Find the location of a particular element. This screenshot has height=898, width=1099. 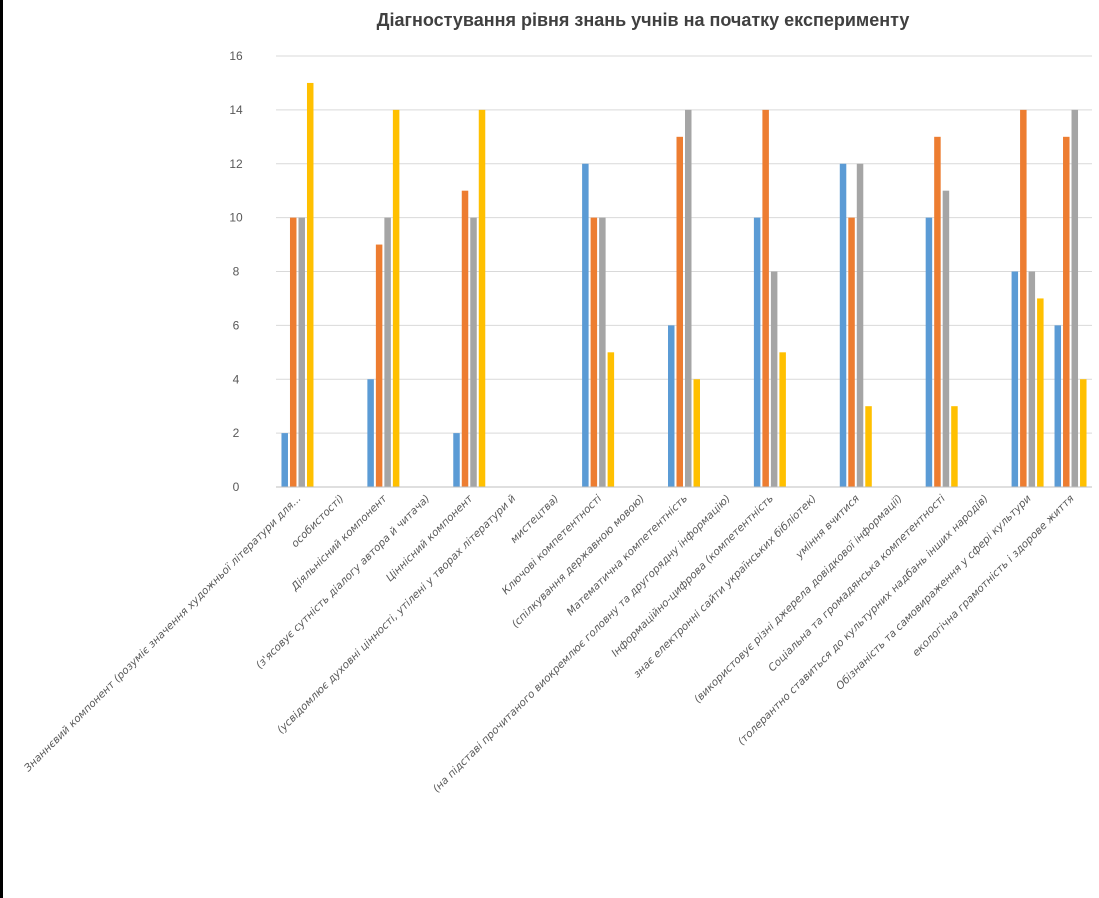

y-tick-label: 4 is located at coordinates (236, 379).